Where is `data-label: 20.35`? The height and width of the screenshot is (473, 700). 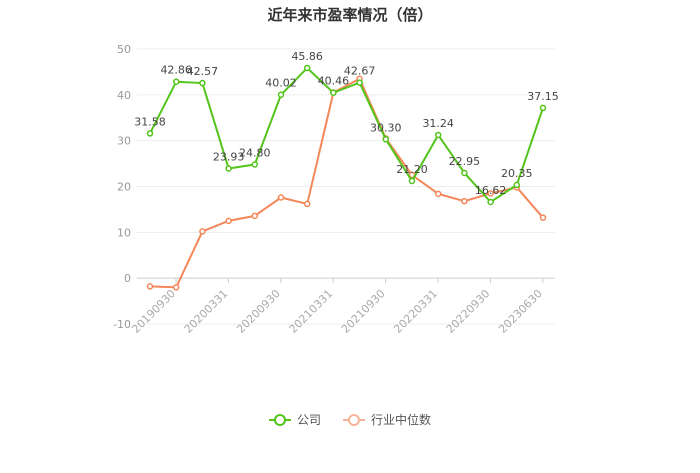
data-label: 20.35 is located at coordinates (517, 173).